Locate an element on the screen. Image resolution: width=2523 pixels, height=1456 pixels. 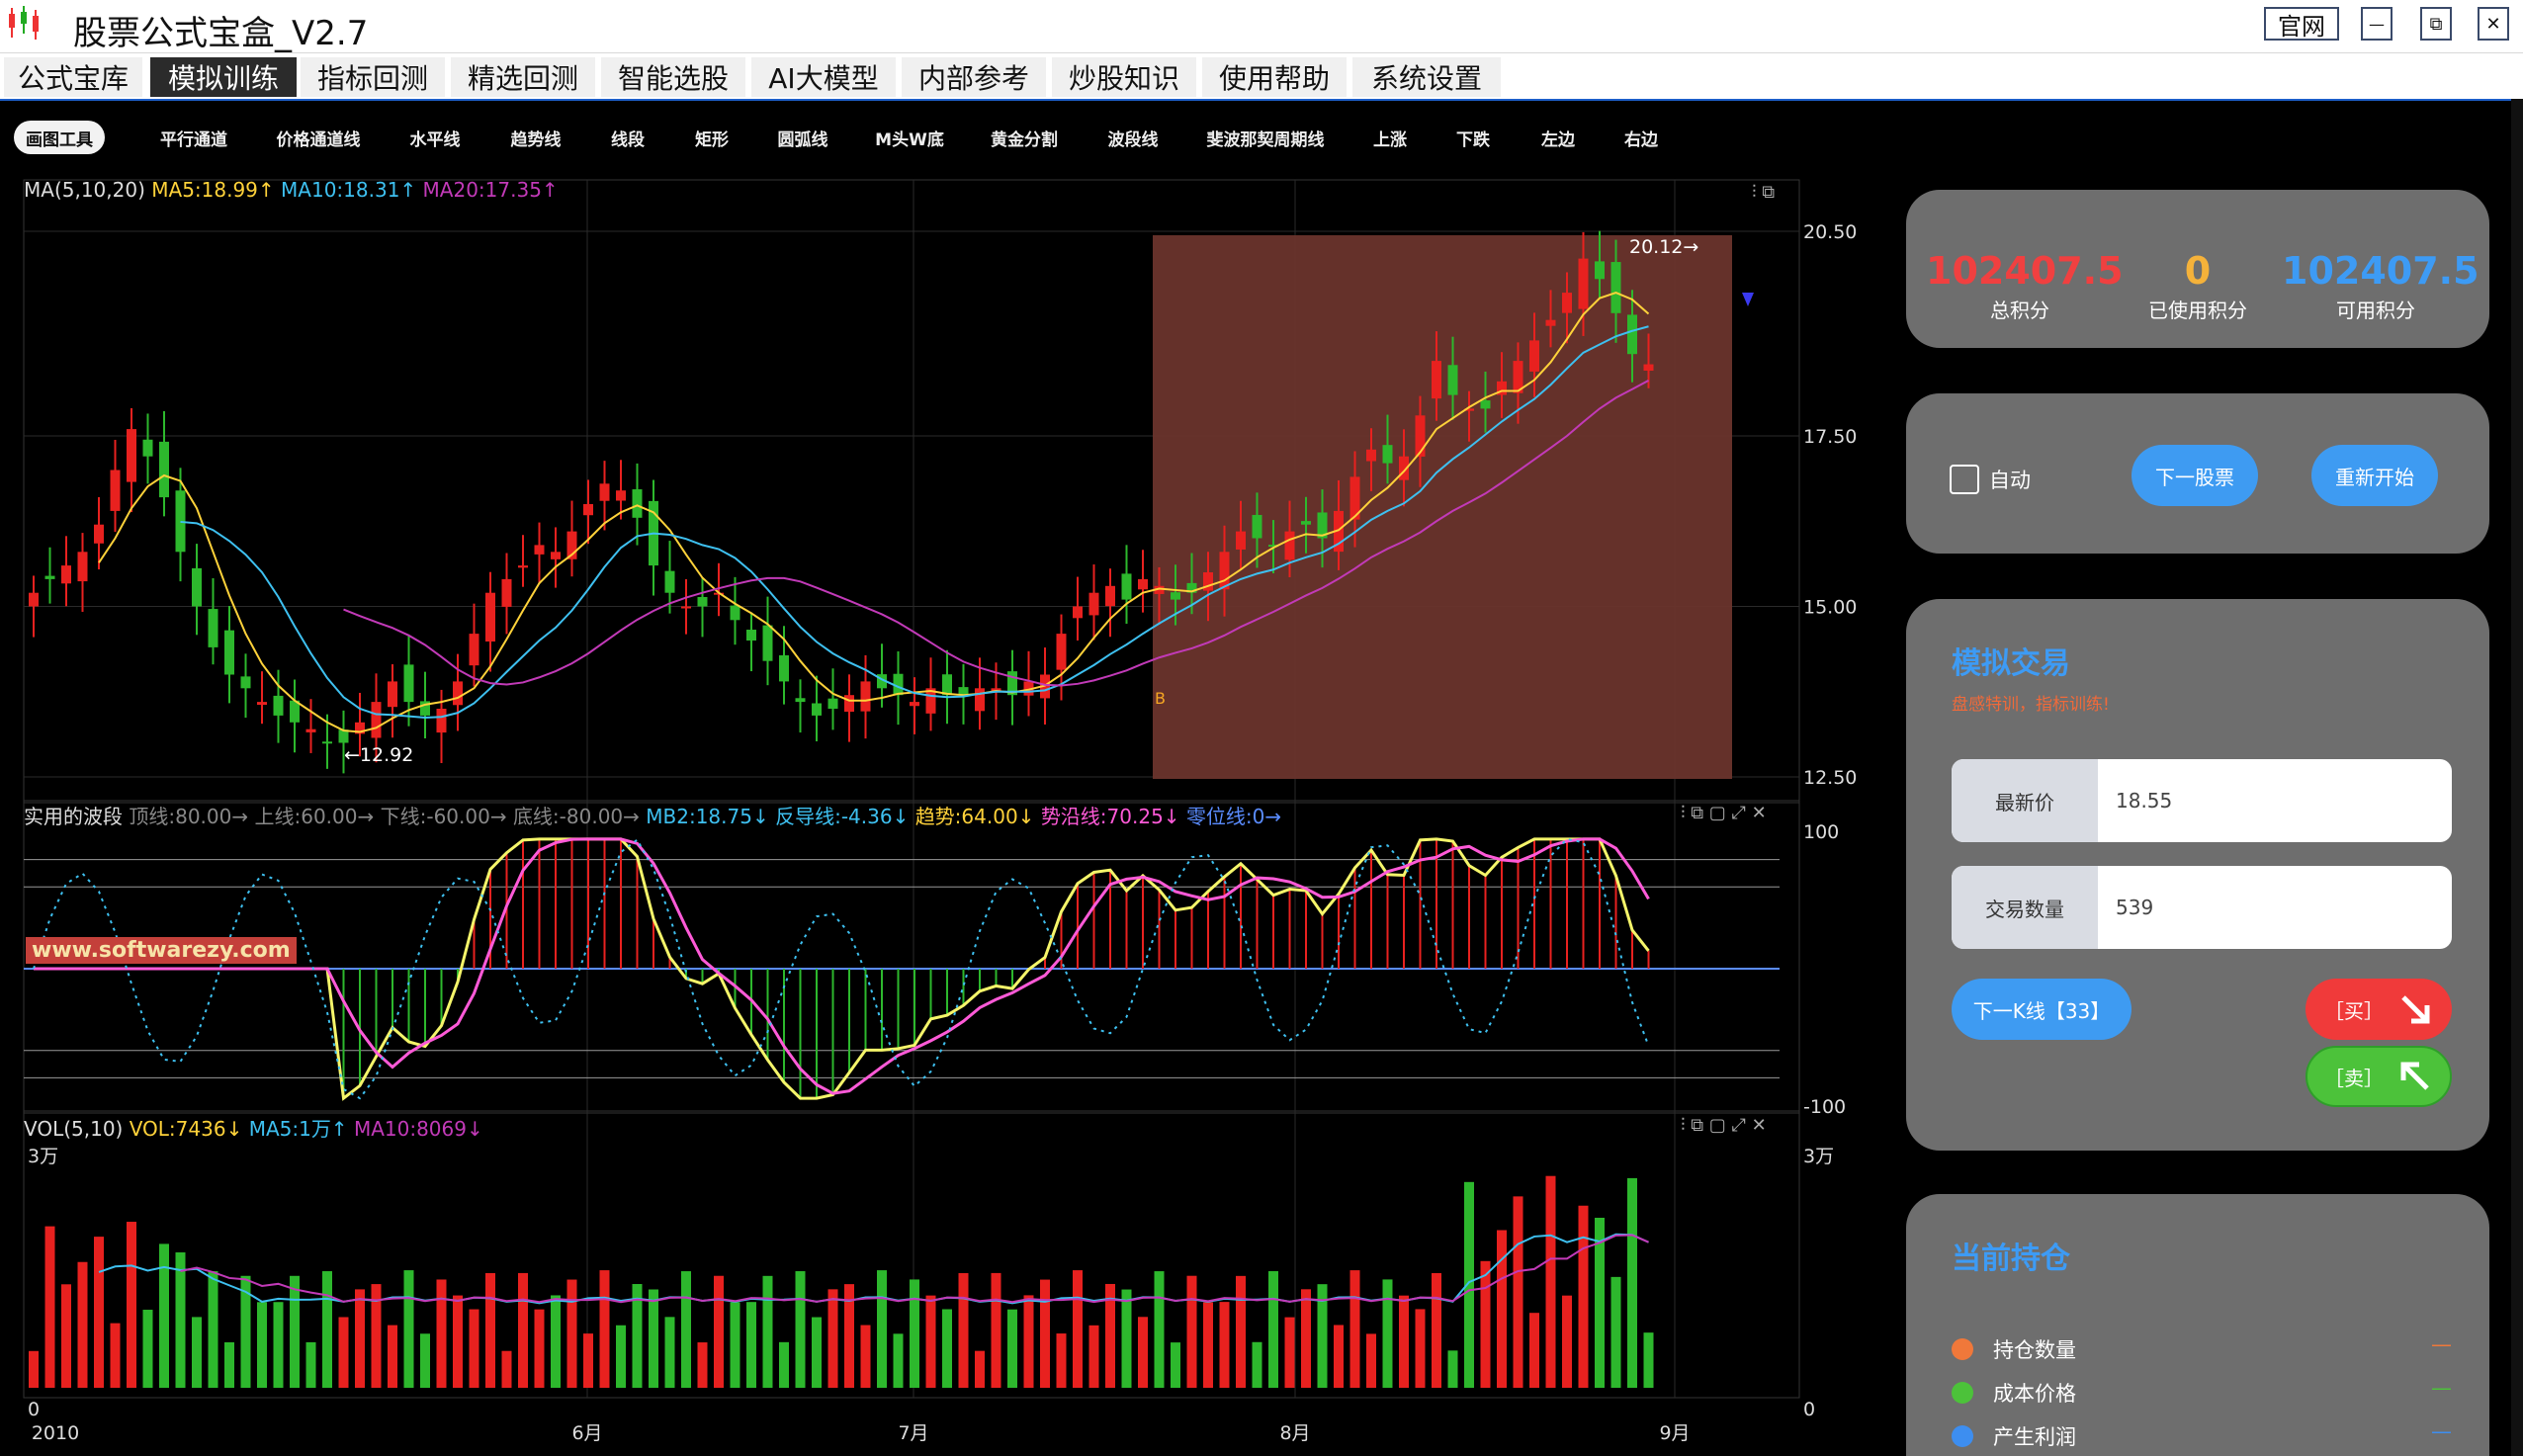
vertical-scrollbar is located at coordinates (2517, 777).